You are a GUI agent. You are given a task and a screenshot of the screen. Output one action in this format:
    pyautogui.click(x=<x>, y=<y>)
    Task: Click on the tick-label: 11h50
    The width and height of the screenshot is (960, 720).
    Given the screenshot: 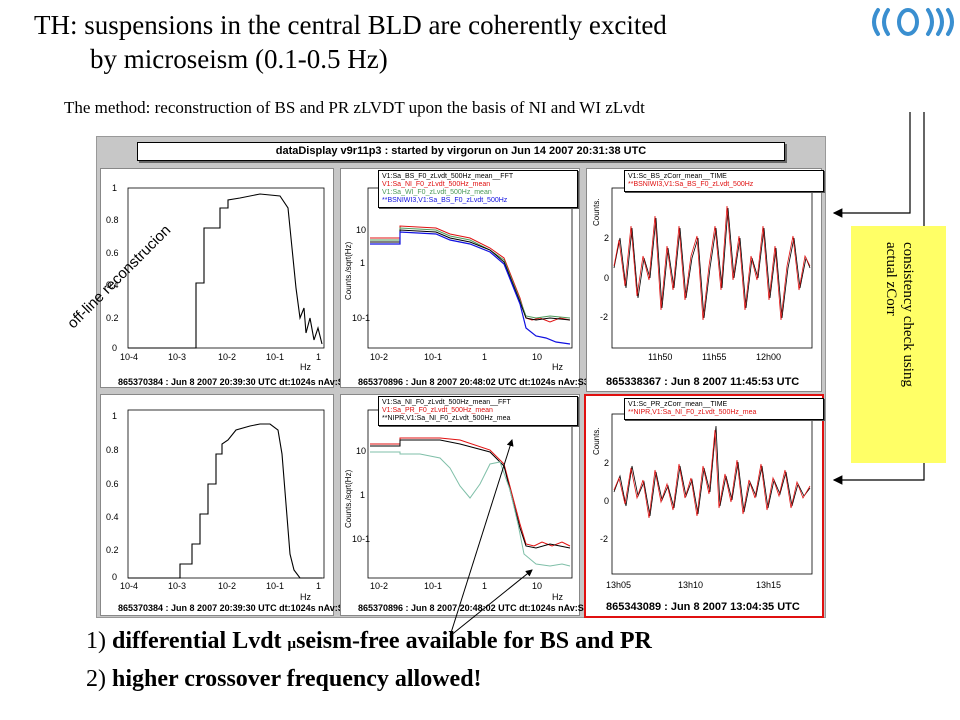 What is the action you would take?
    pyautogui.click(x=660, y=357)
    